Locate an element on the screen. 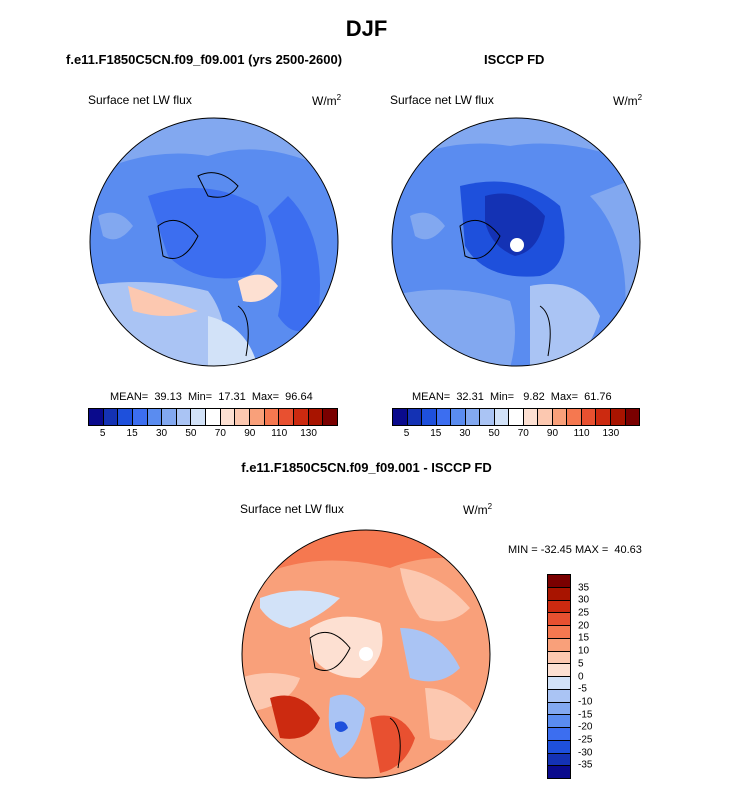 This screenshot has width=733, height=788. panel3-colorbar-ticks: 35 30 25 20 15 10 5 0 -5 -10 -15 -20 -25 -30 -35 is located at coordinates (598, 676).